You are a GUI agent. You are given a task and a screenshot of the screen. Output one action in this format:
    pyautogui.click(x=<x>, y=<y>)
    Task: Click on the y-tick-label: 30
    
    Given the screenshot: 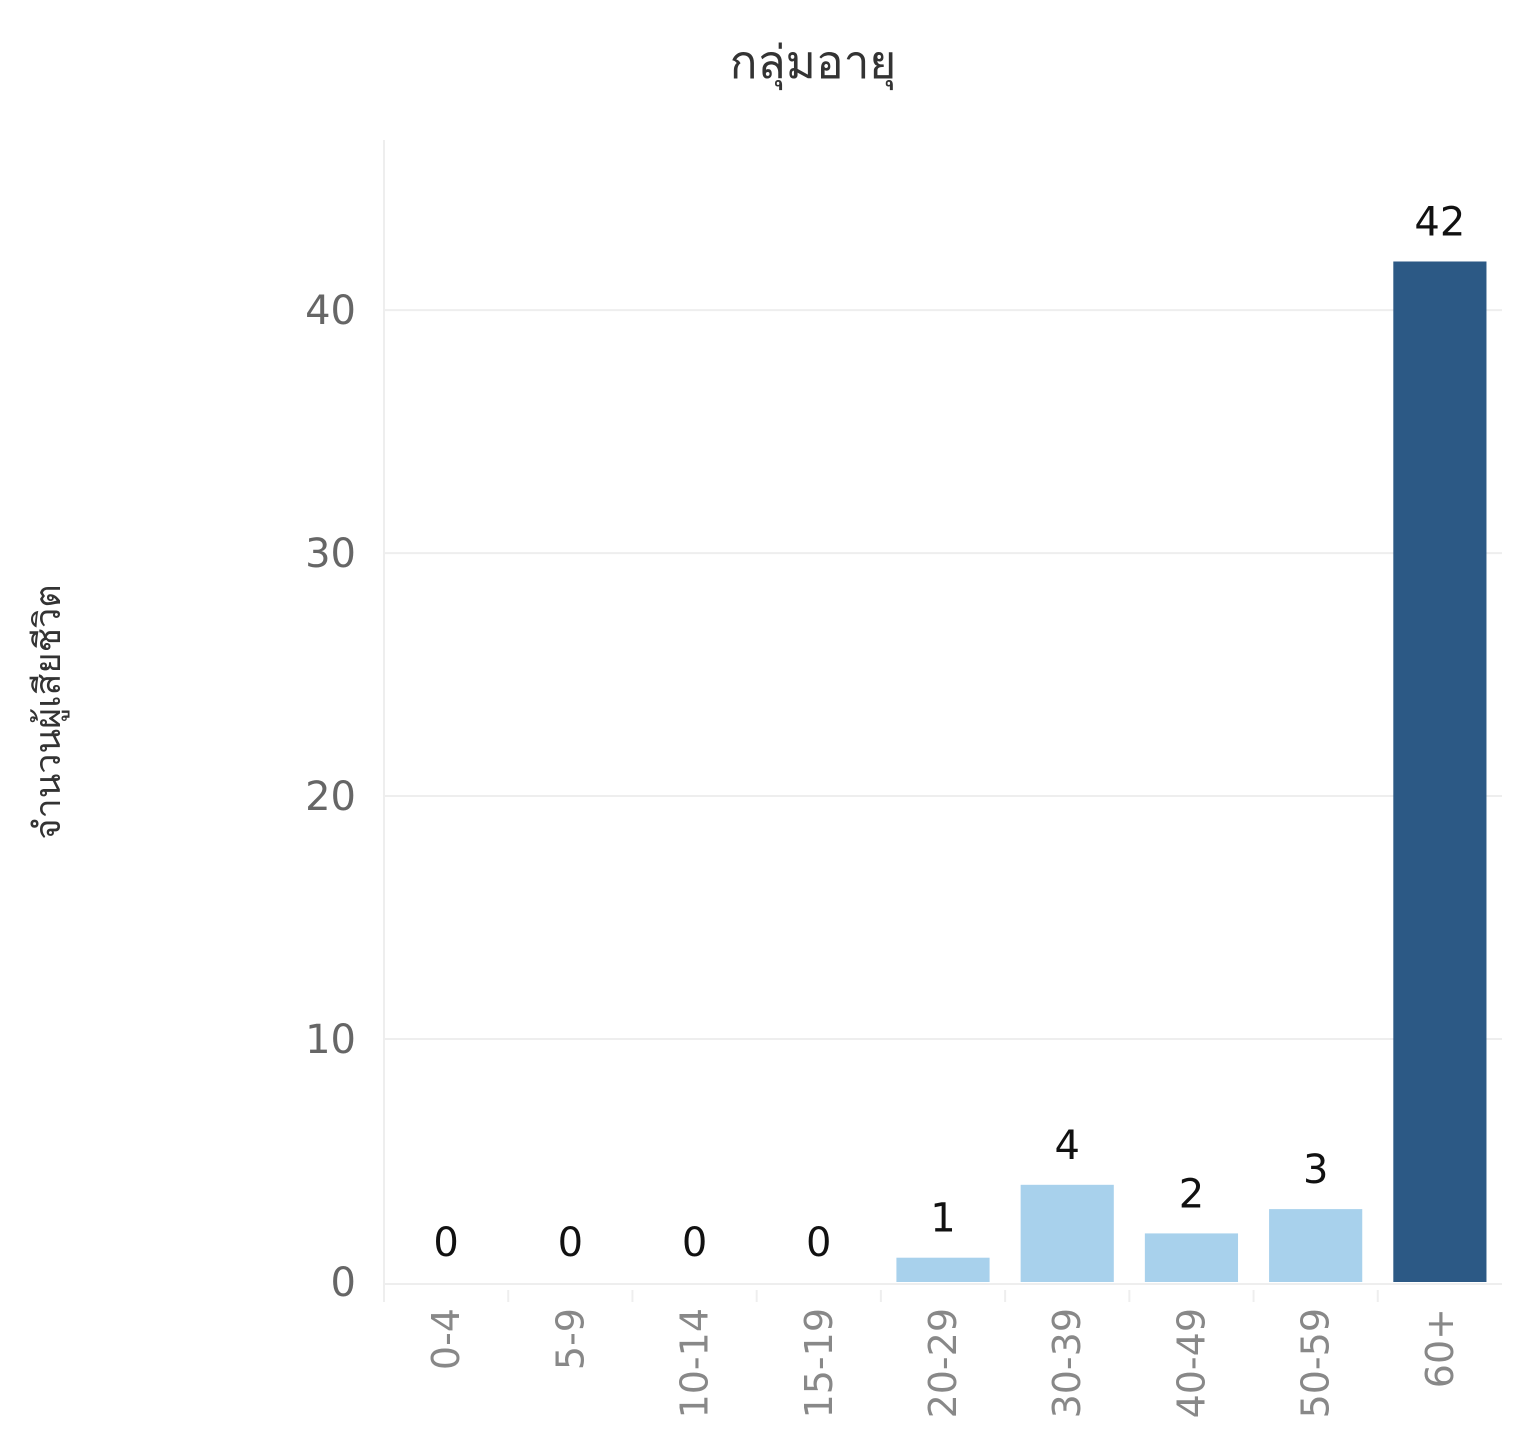 What is the action you would take?
    pyautogui.click(x=330, y=554)
    